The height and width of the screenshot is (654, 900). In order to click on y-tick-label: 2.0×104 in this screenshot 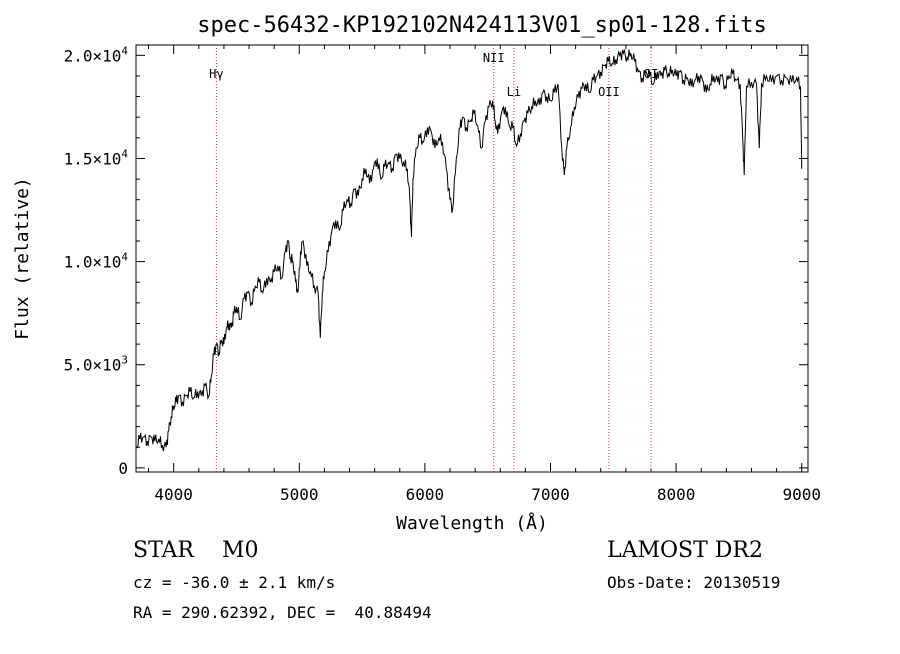, I will do `click(96, 54)`.